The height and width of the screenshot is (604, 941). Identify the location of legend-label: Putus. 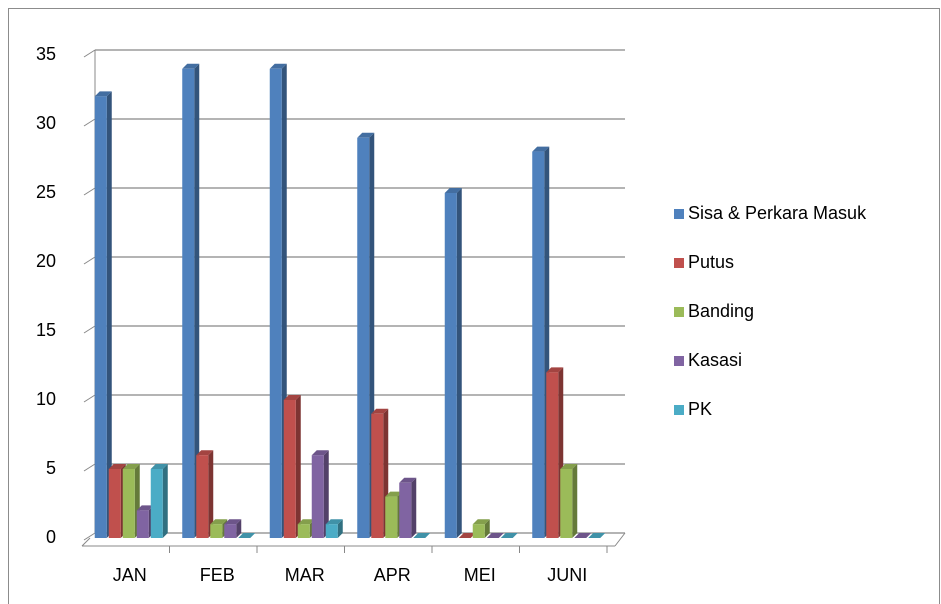
(711, 262).